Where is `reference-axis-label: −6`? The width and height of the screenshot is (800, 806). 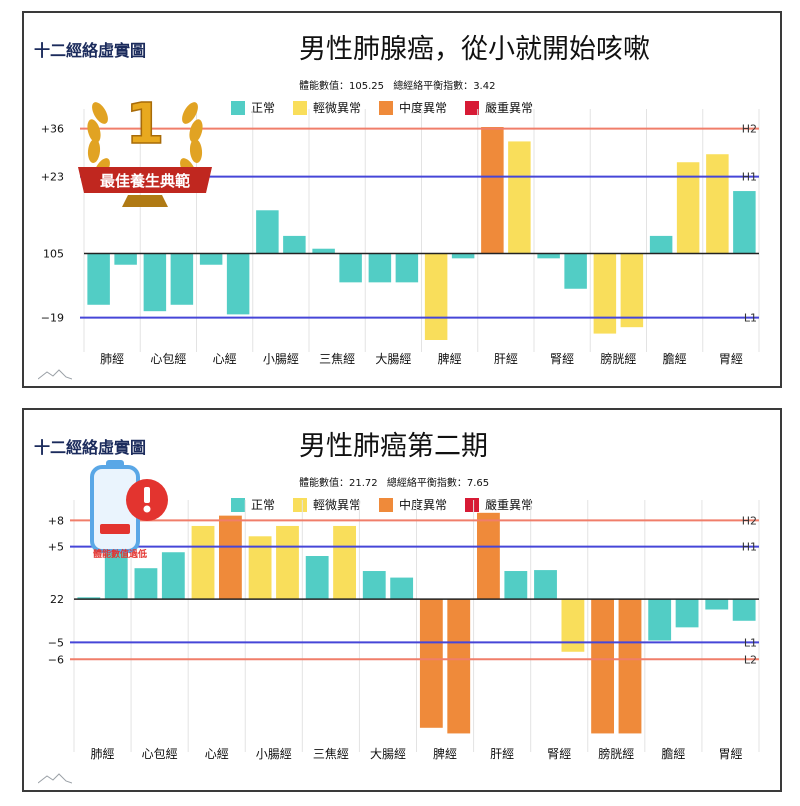 reference-axis-label: −6 is located at coordinates (56, 659).